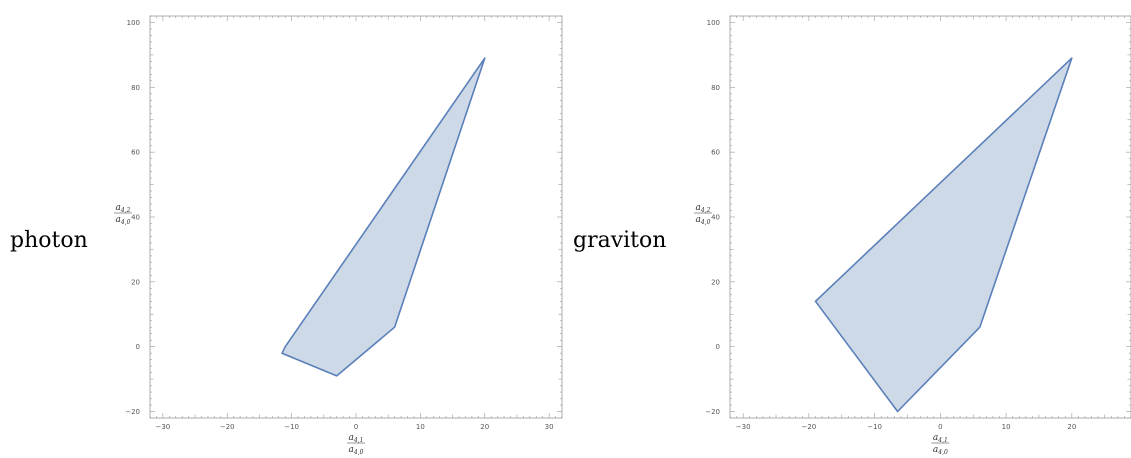 The height and width of the screenshot is (458, 1131). Describe the element at coordinates (49, 240) in the screenshot. I see `panel-label-photon: photon` at that location.